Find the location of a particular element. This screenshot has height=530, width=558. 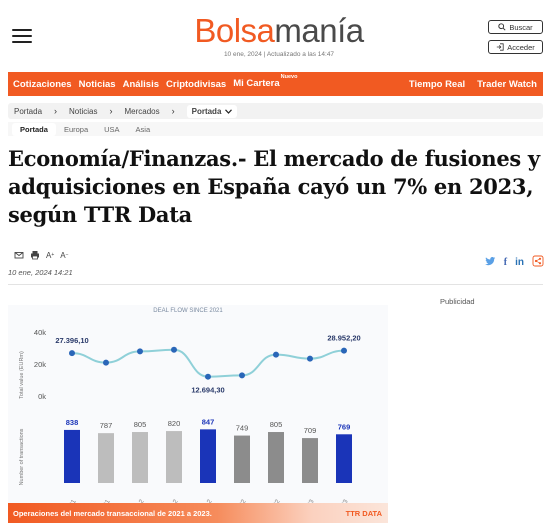

font-decrease-icon: A − is located at coordinates (64, 255).